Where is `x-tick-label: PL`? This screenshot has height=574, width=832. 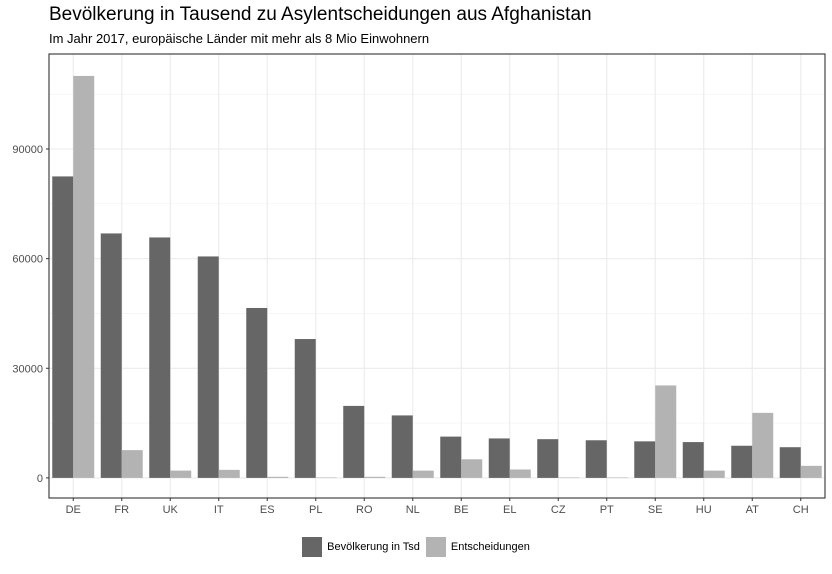 x-tick-label: PL is located at coordinates (315, 510).